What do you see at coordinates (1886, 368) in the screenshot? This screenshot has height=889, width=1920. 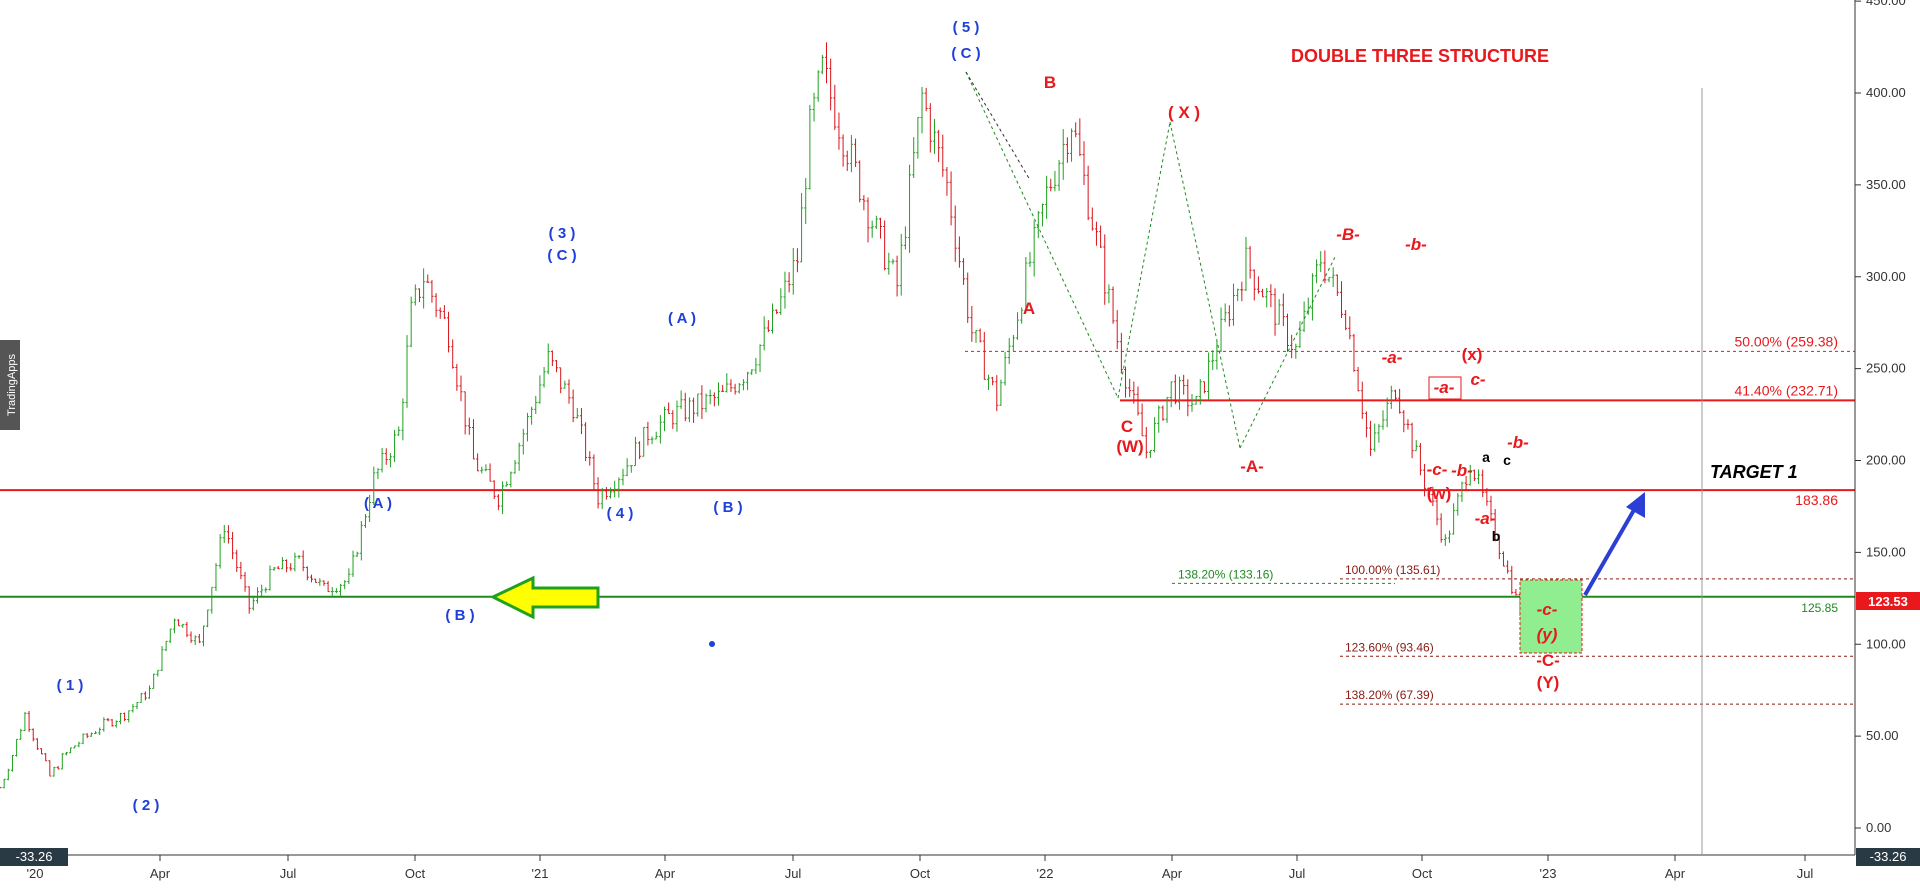 I see `price-tick-label: 250.00` at bounding box center [1886, 368].